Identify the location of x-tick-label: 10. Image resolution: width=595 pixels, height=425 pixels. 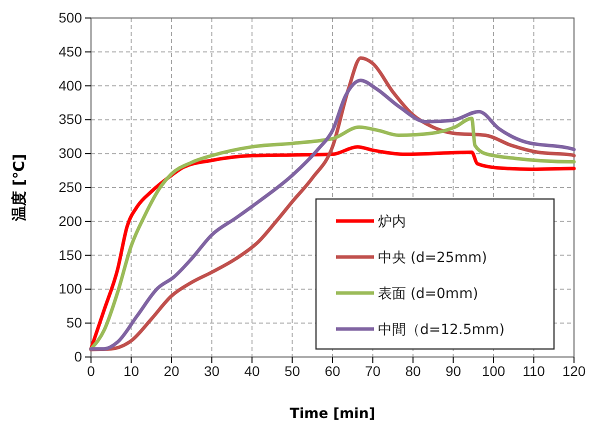
(131, 370).